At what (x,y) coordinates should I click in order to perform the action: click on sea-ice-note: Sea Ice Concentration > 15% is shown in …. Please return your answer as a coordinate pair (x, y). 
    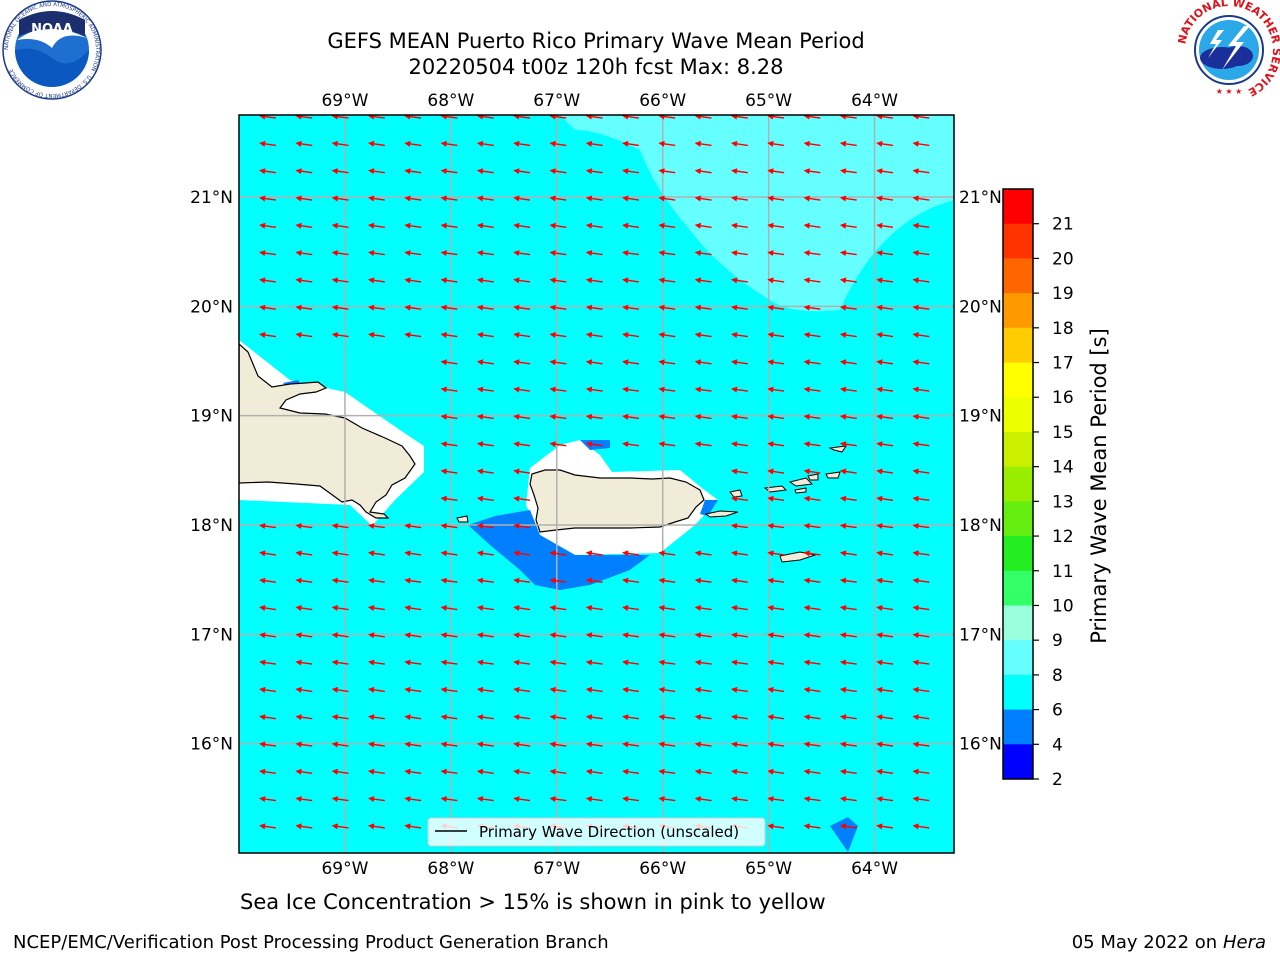
    Looking at the image, I should click on (533, 902).